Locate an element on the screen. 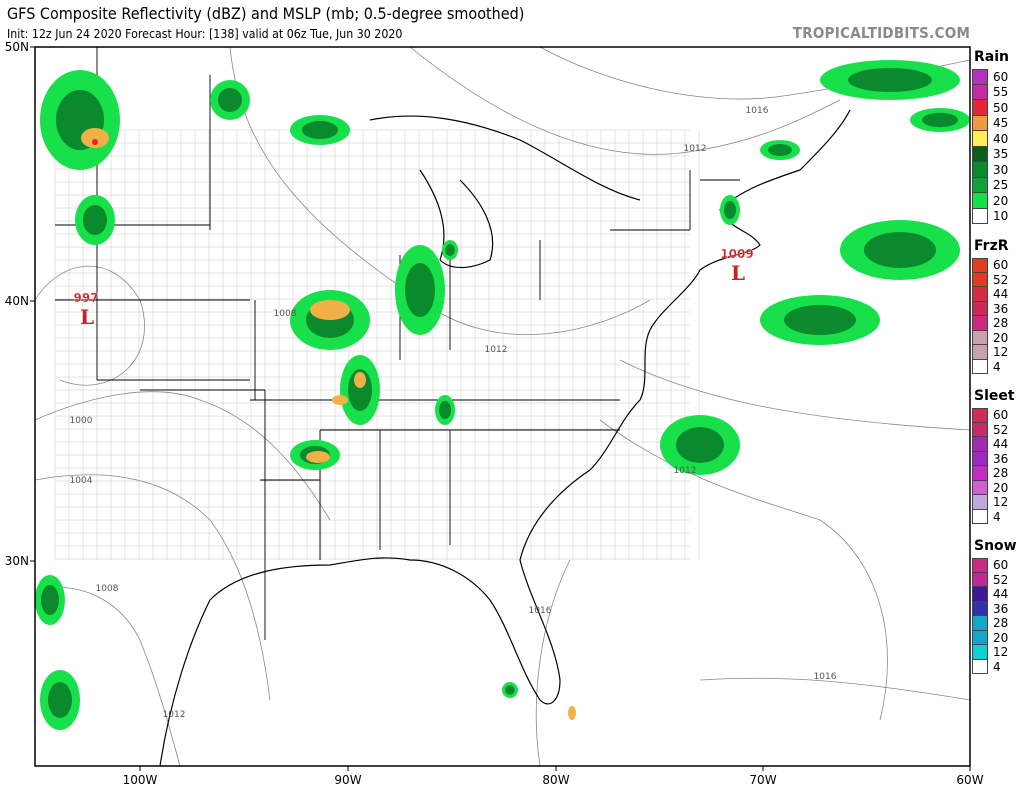 The width and height of the screenshot is (1024, 786). legend-tick: 44 is located at coordinates (1001, 594).